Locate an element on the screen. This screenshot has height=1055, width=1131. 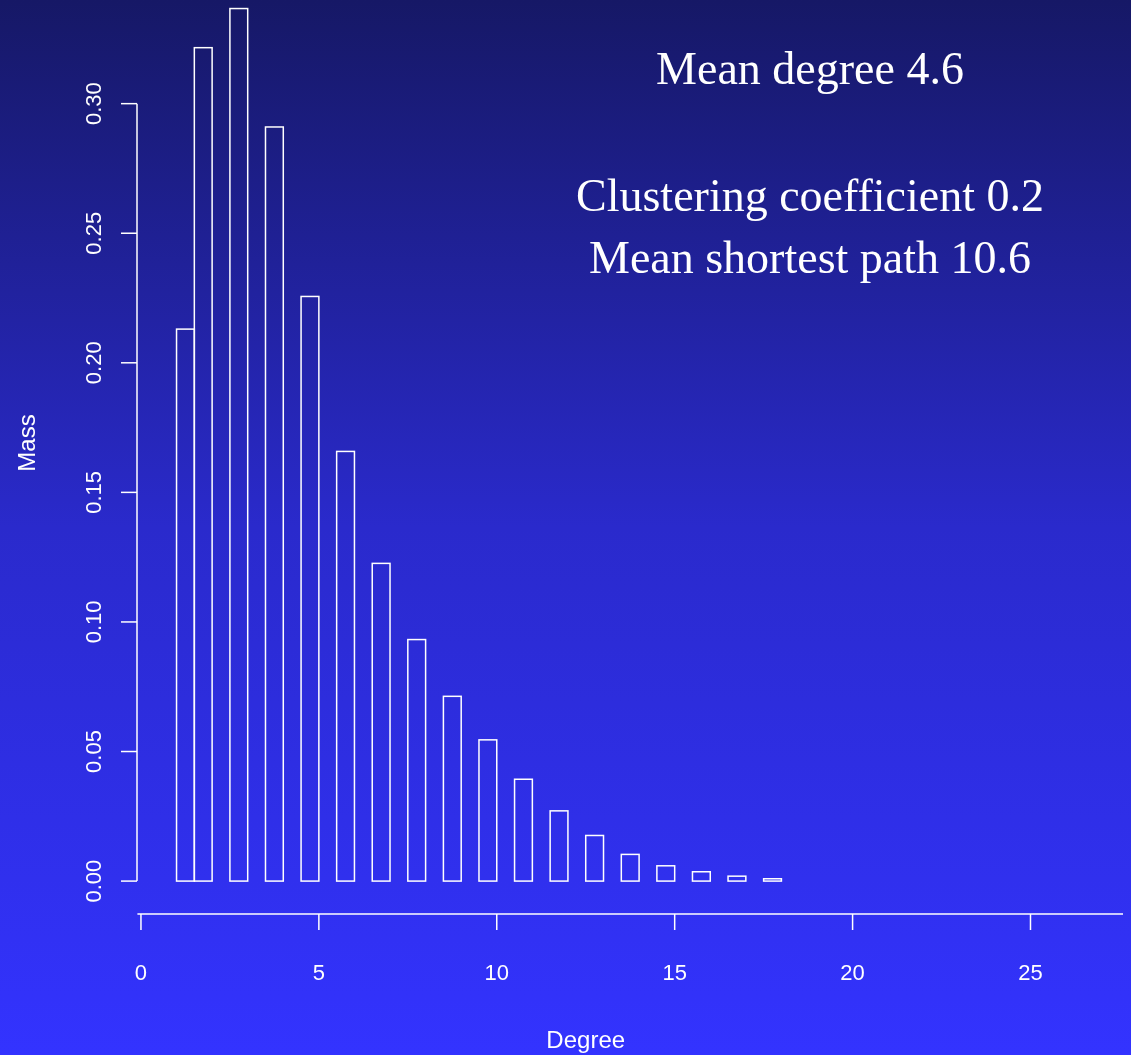
annotation: Mean degree 4.6 is located at coordinates (810, 68).